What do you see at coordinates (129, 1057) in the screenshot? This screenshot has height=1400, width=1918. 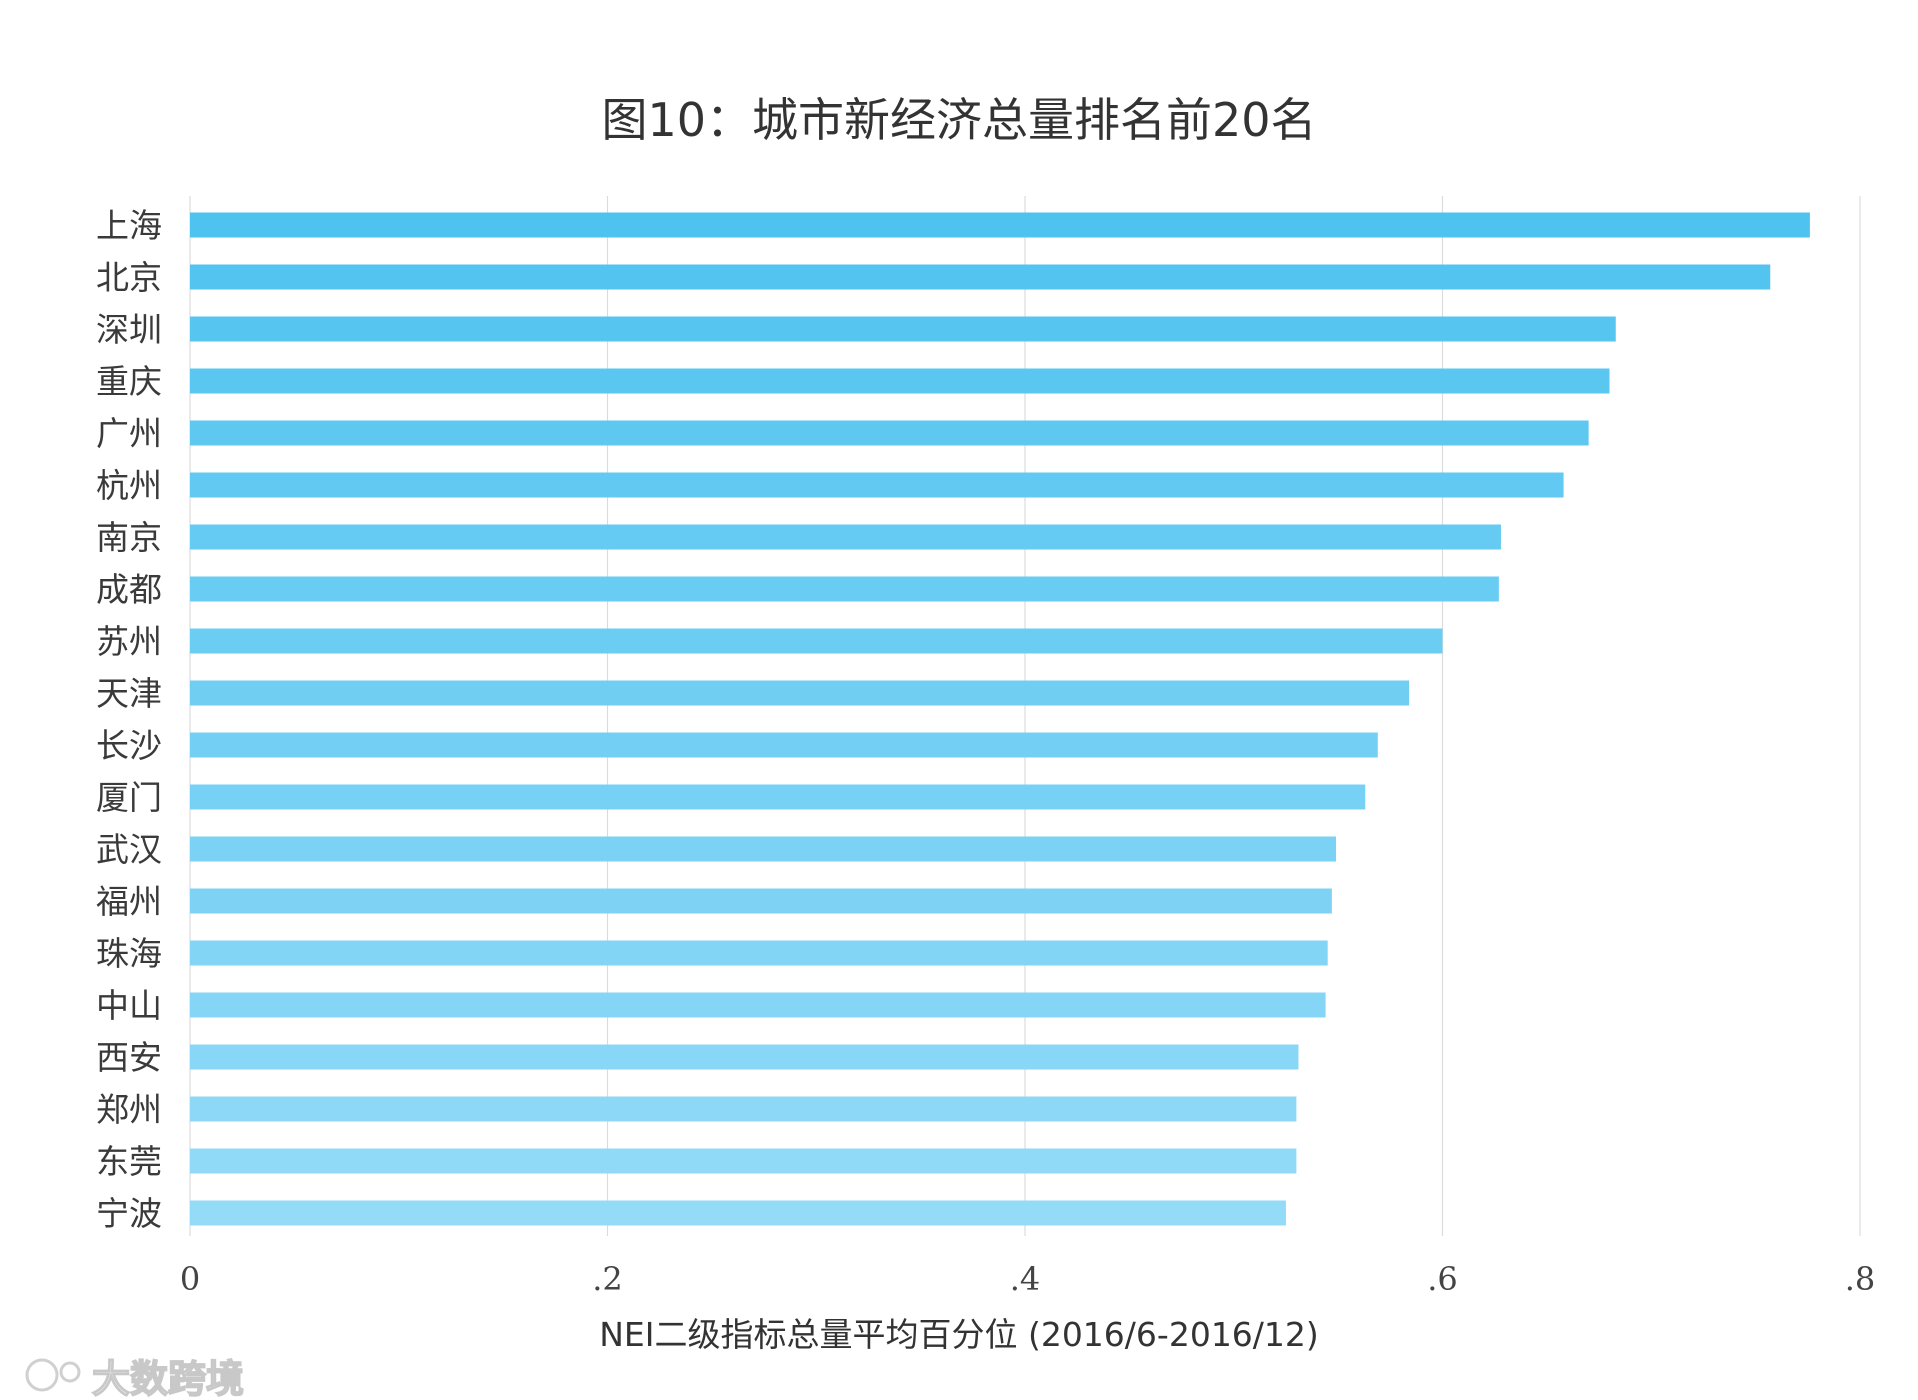 I see `category-label: 西安` at bounding box center [129, 1057].